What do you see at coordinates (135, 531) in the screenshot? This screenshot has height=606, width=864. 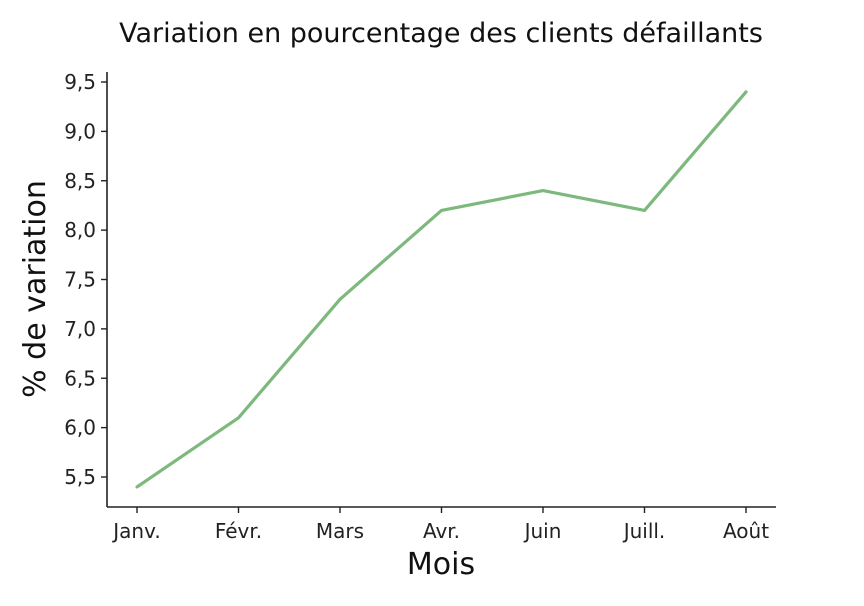 I see `x-tick-label: Janv.` at bounding box center [135, 531].